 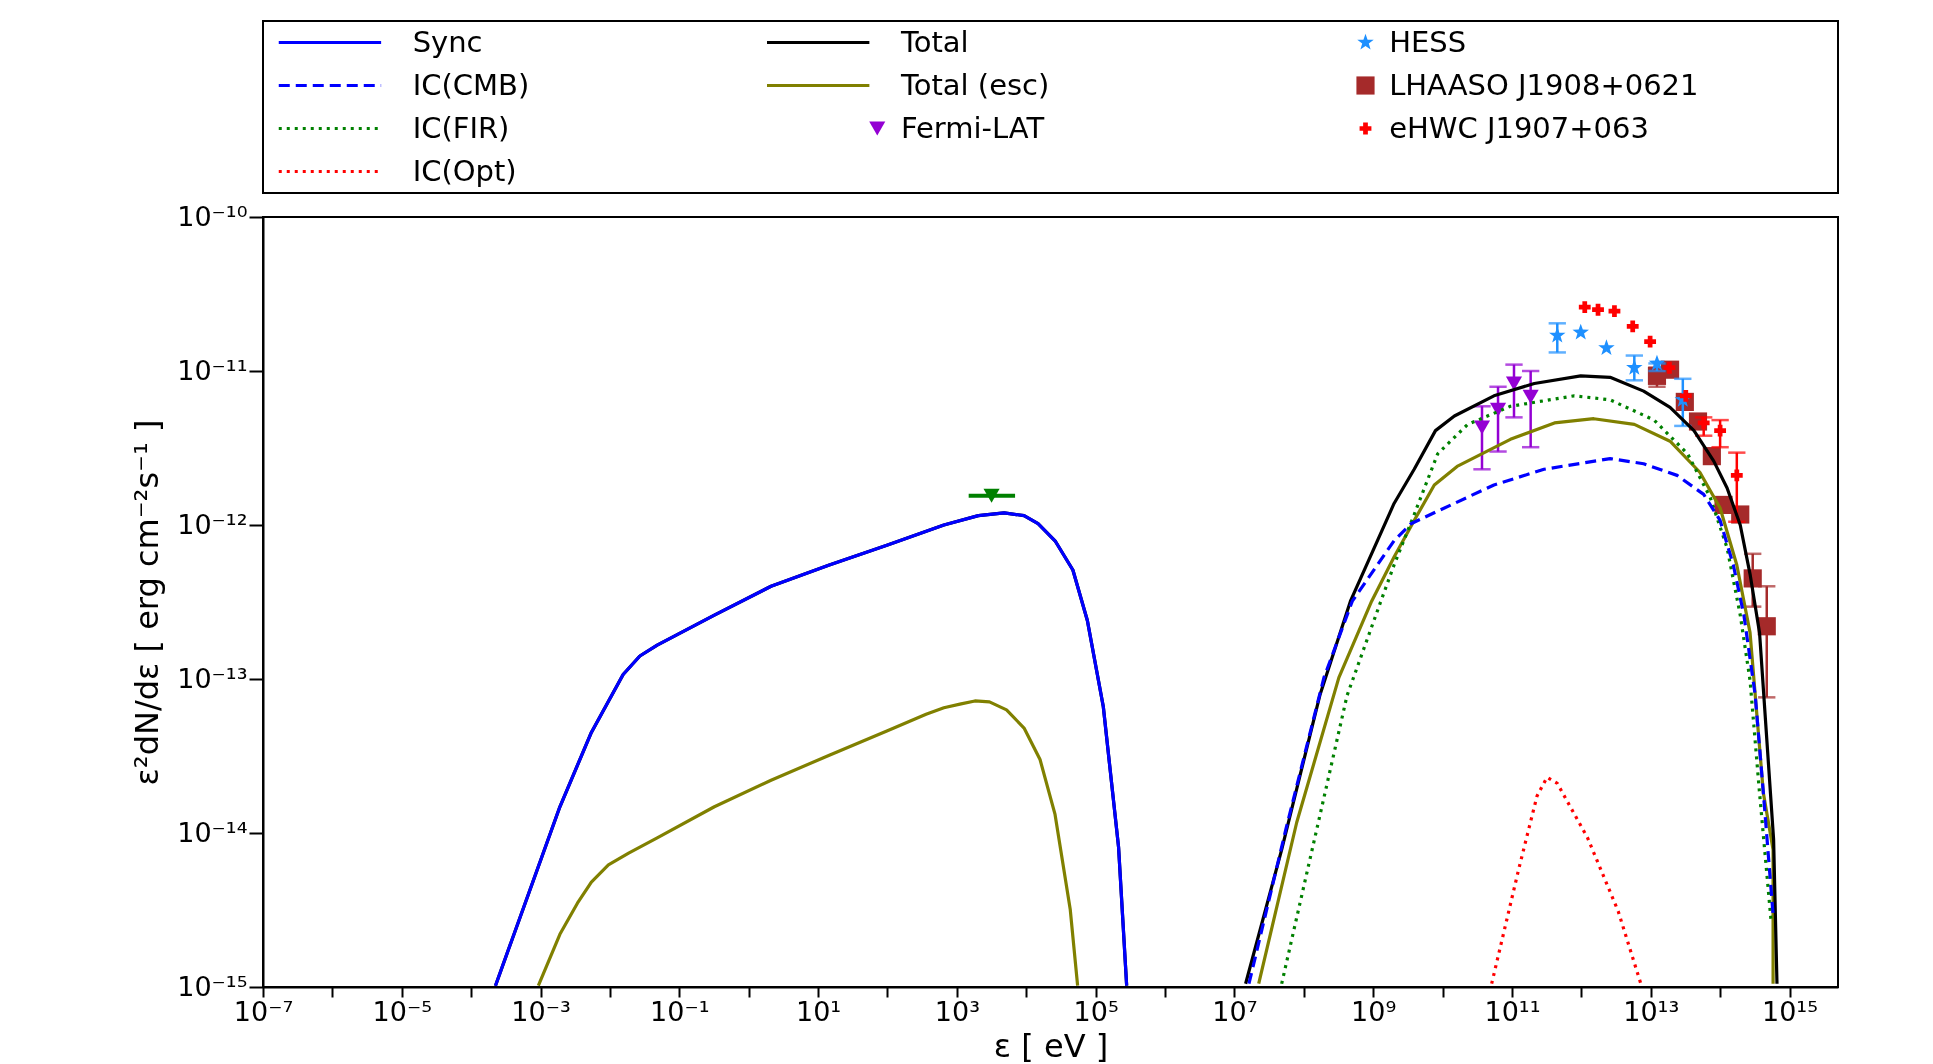 I want to click on legend-label: Total, so click(x=934, y=41).